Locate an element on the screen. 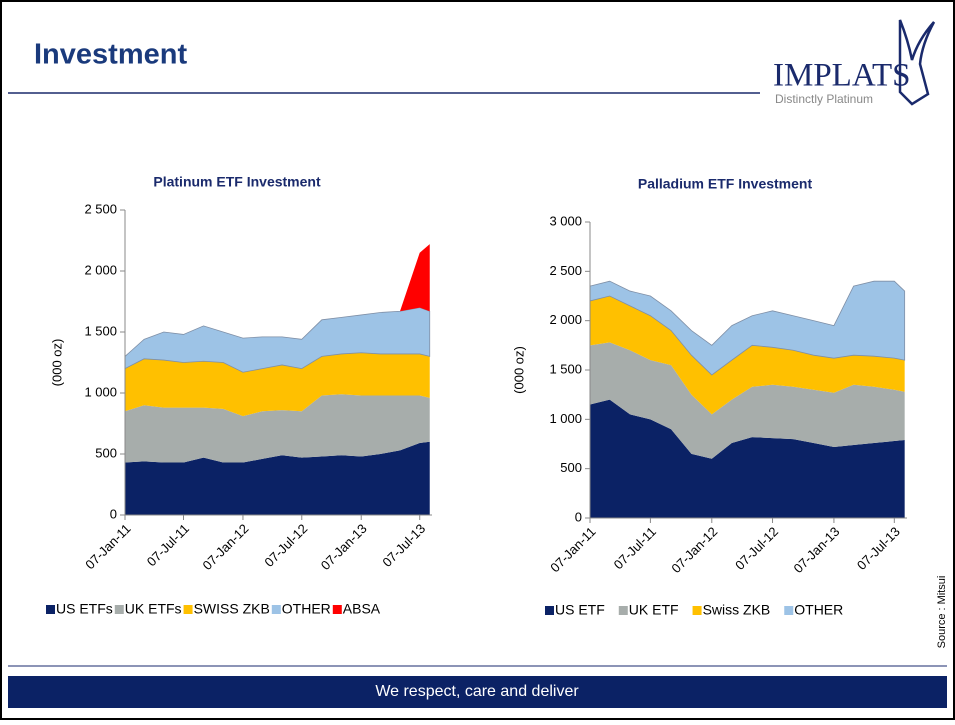  footer-text: We respect, care and deliver is located at coordinates (477, 691).